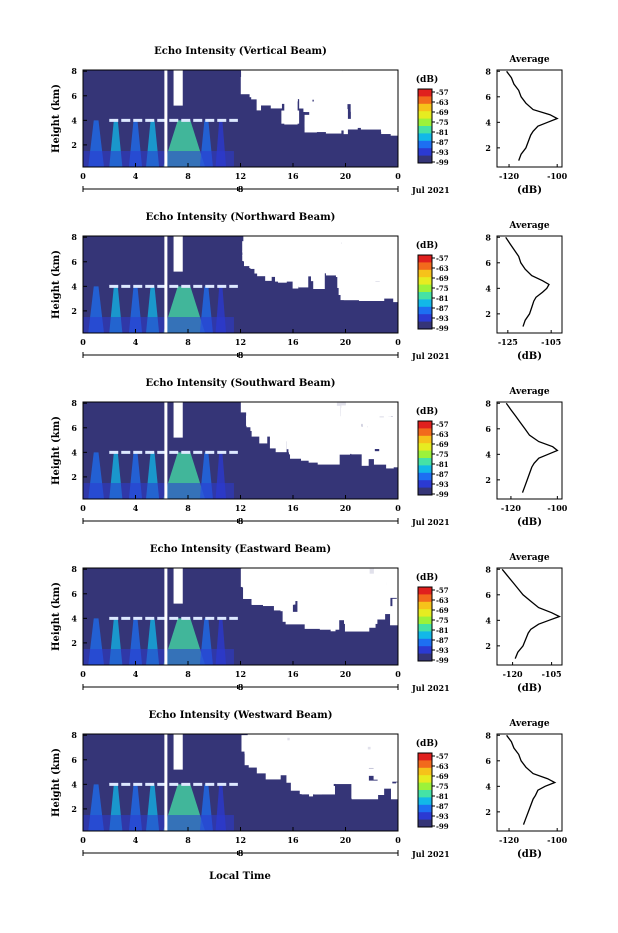  What do you see at coordinates (488, 735) in the screenshot?
I see `avg-y-tick-label: 8` at bounding box center [488, 735].